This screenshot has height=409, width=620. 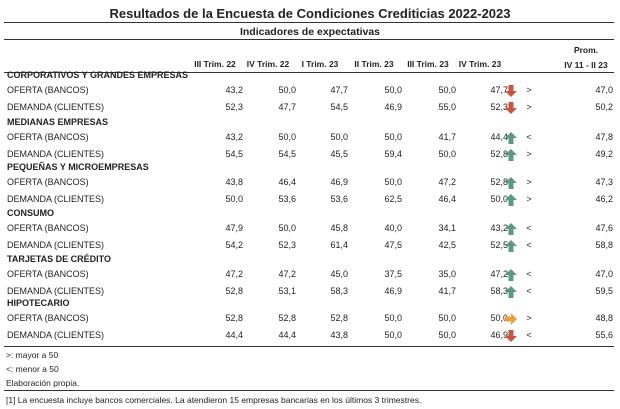 I want to click on prom-header: Prom. IV 11 - II 23, so click(x=586, y=58).